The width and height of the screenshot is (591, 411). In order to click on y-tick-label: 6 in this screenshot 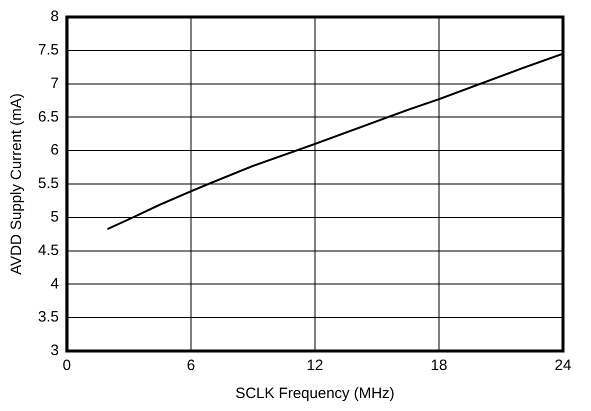, I will do `click(54, 150)`.